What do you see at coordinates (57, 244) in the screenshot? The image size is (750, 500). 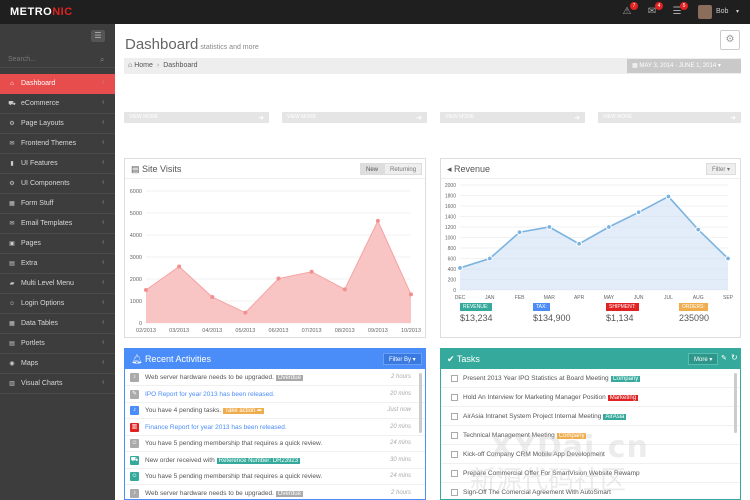 I see `sidebar-item-pages: ▣ Pages ‹` at bounding box center [57, 244].